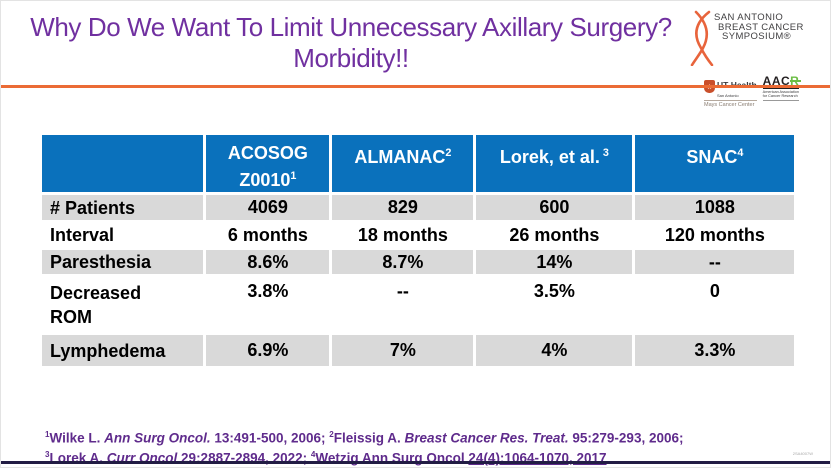  I want to click on org-name-line-1: SAN ANTONIO, so click(749, 17).